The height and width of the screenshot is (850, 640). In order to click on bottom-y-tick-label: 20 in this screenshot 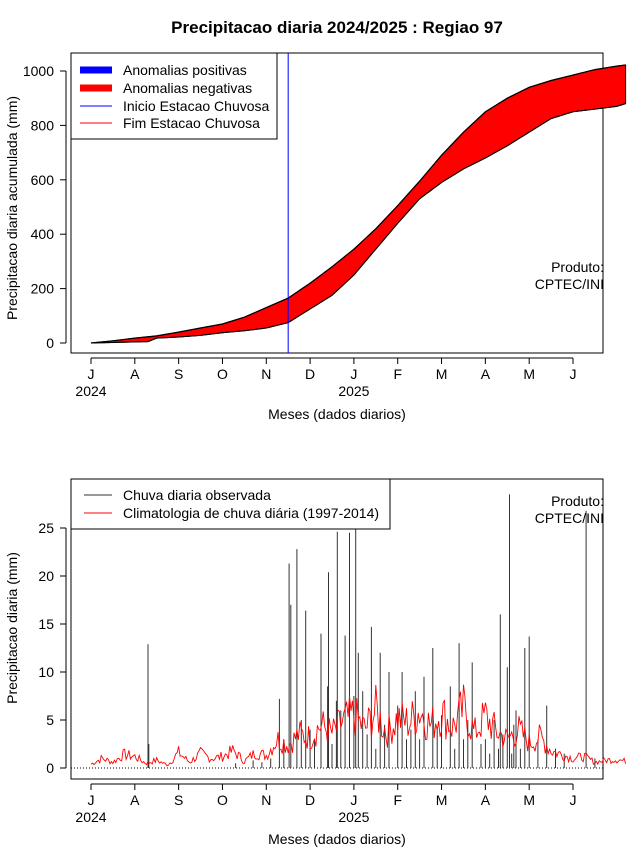, I will do `click(46, 576)`.